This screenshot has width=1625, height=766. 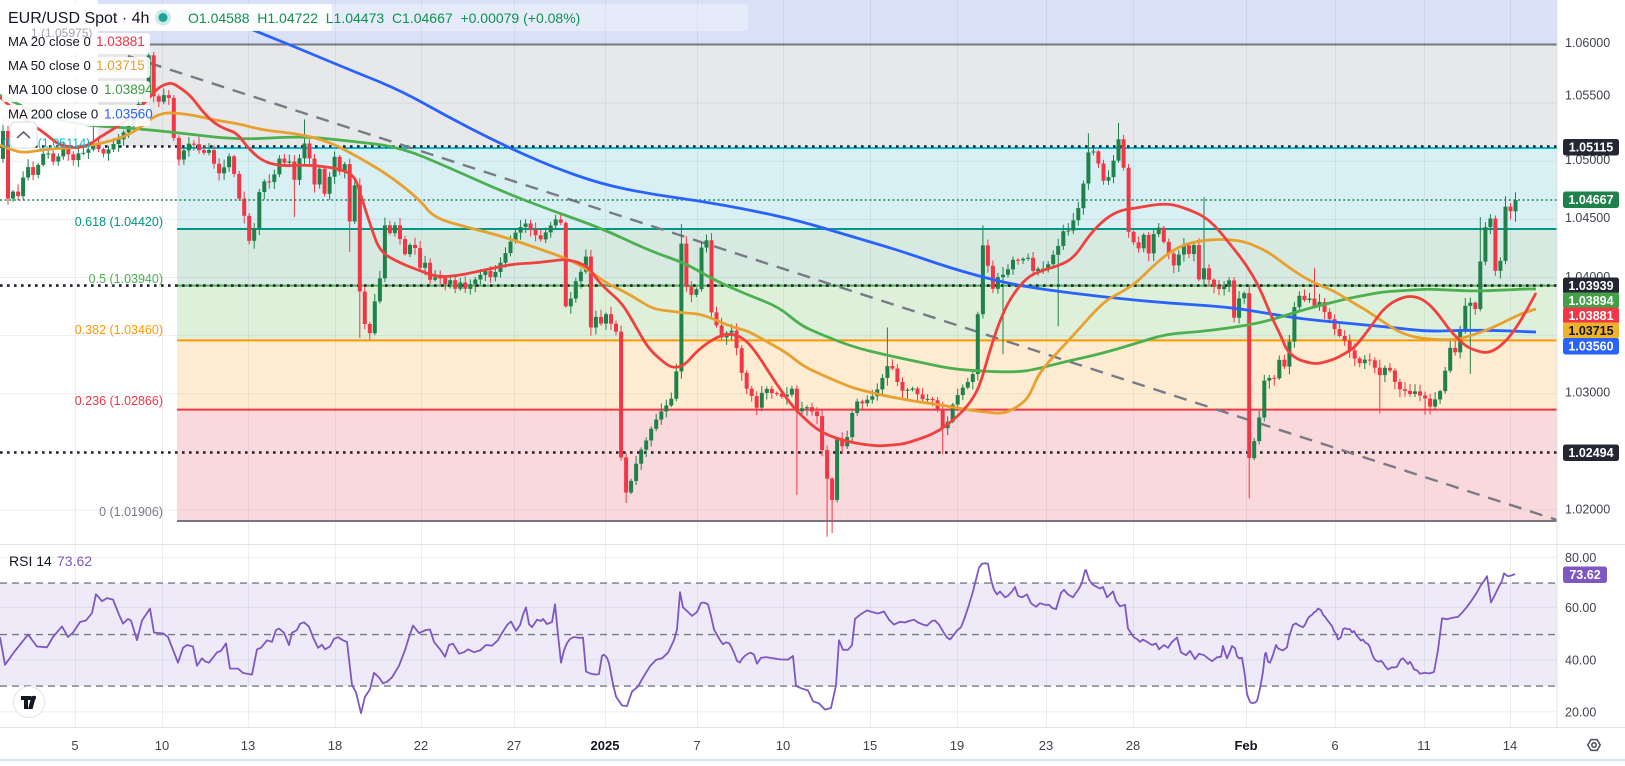 I want to click on svg-text: 1 (1.05975), so click(x=61, y=33).